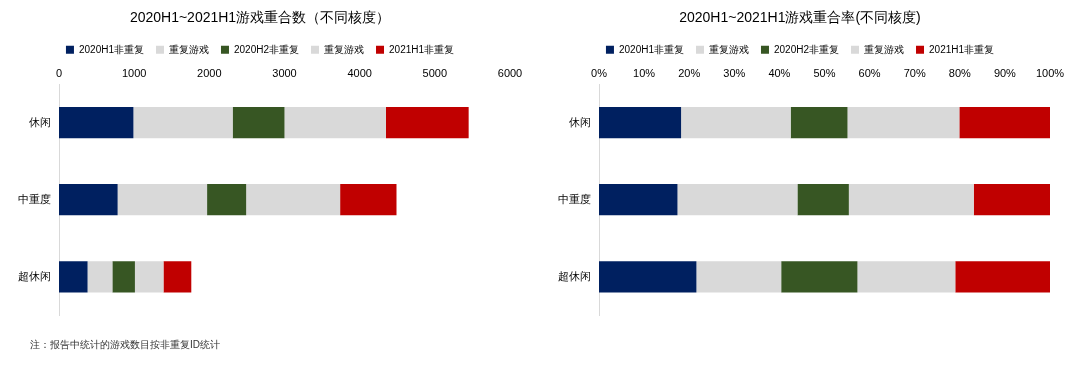  I want to click on x-tick-label: 20%, so click(689, 73).